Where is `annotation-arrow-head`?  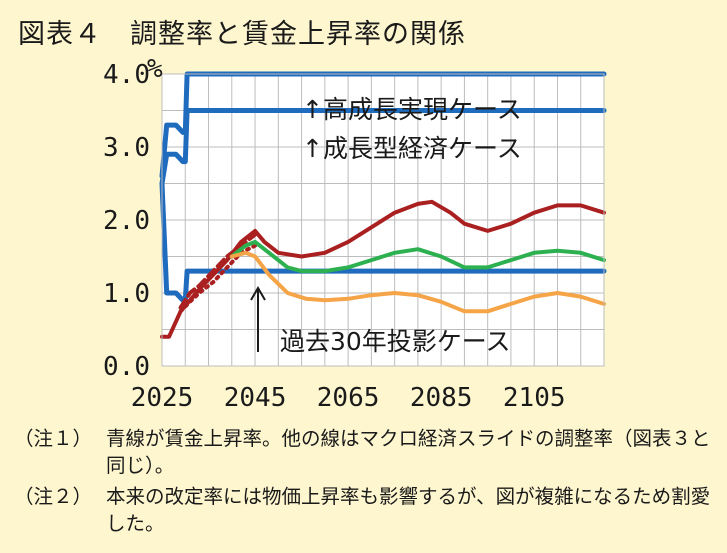 annotation-arrow-head is located at coordinates (258, 293).